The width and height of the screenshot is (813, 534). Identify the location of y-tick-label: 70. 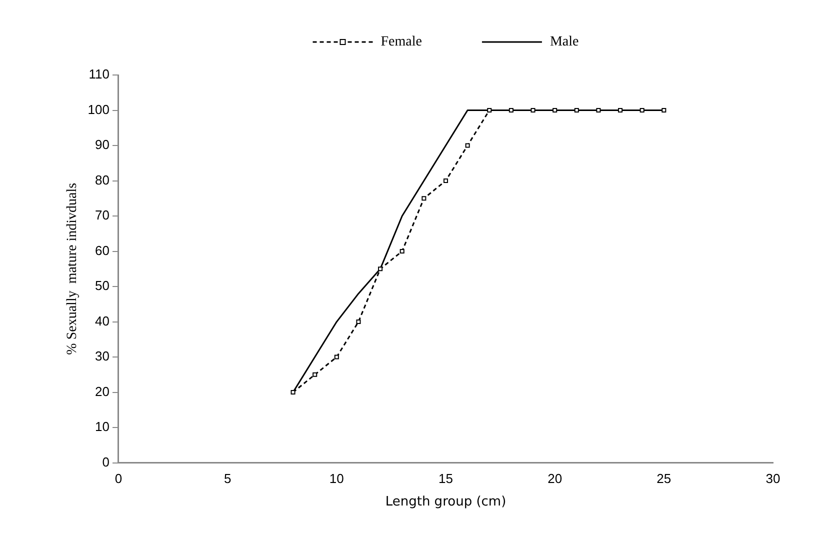
(102, 215).